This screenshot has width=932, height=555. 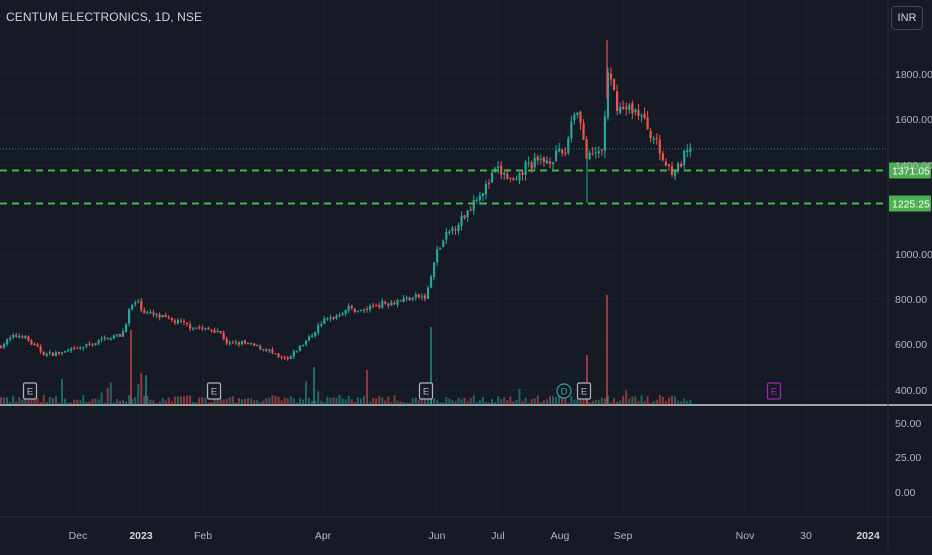 What do you see at coordinates (465, 203) in the screenshot?
I see `horizontal-level-1225.25: 1225.25` at bounding box center [465, 203].